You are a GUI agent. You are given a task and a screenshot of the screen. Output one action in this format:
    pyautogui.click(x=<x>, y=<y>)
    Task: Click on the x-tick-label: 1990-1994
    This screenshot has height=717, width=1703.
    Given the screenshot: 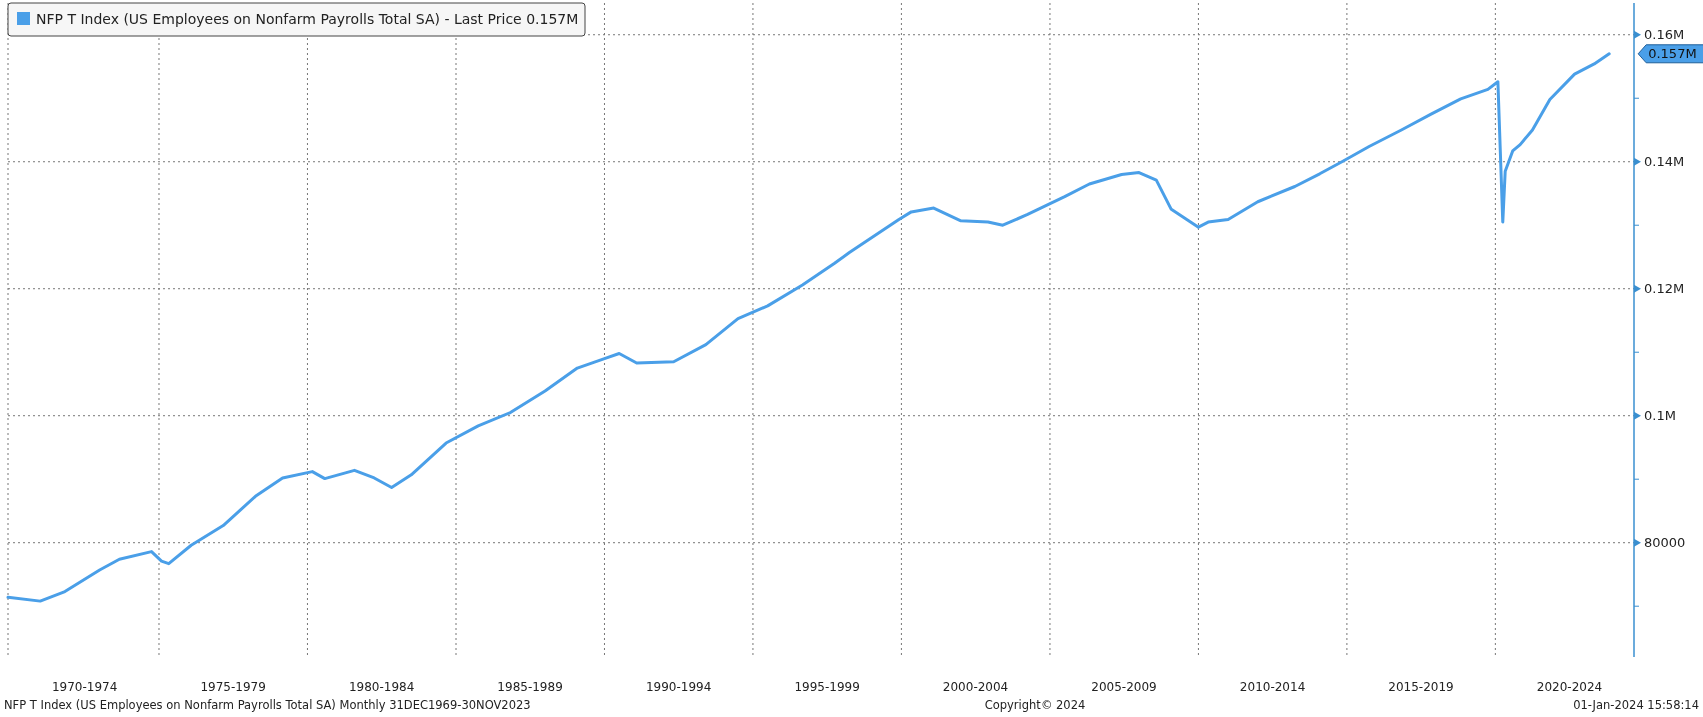 What is the action you would take?
    pyautogui.click(x=678, y=687)
    